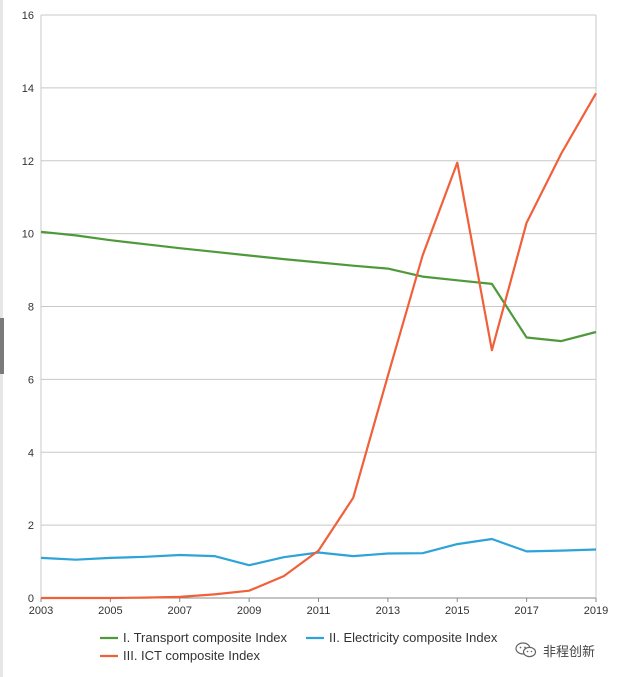 Image resolution: width=622 pixels, height=677 pixels. I want to click on x-tick-label: 2013, so click(388, 611).